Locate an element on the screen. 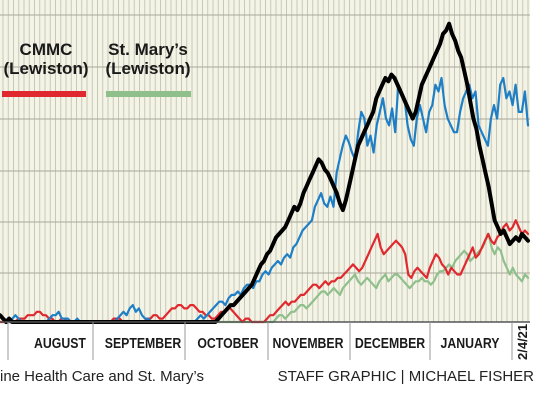 This screenshot has width=552, height=402. x-tick-label: DECEMBER is located at coordinates (390, 343).